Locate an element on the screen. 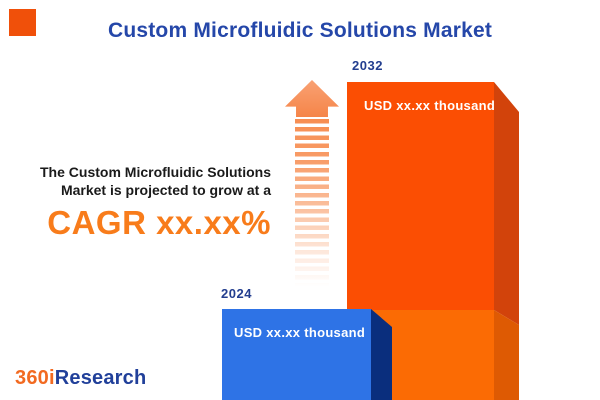 Image resolution: width=600 pixels, height=400 pixels. cagr-highlight: CAGR xx.xx% is located at coordinates (159, 222).